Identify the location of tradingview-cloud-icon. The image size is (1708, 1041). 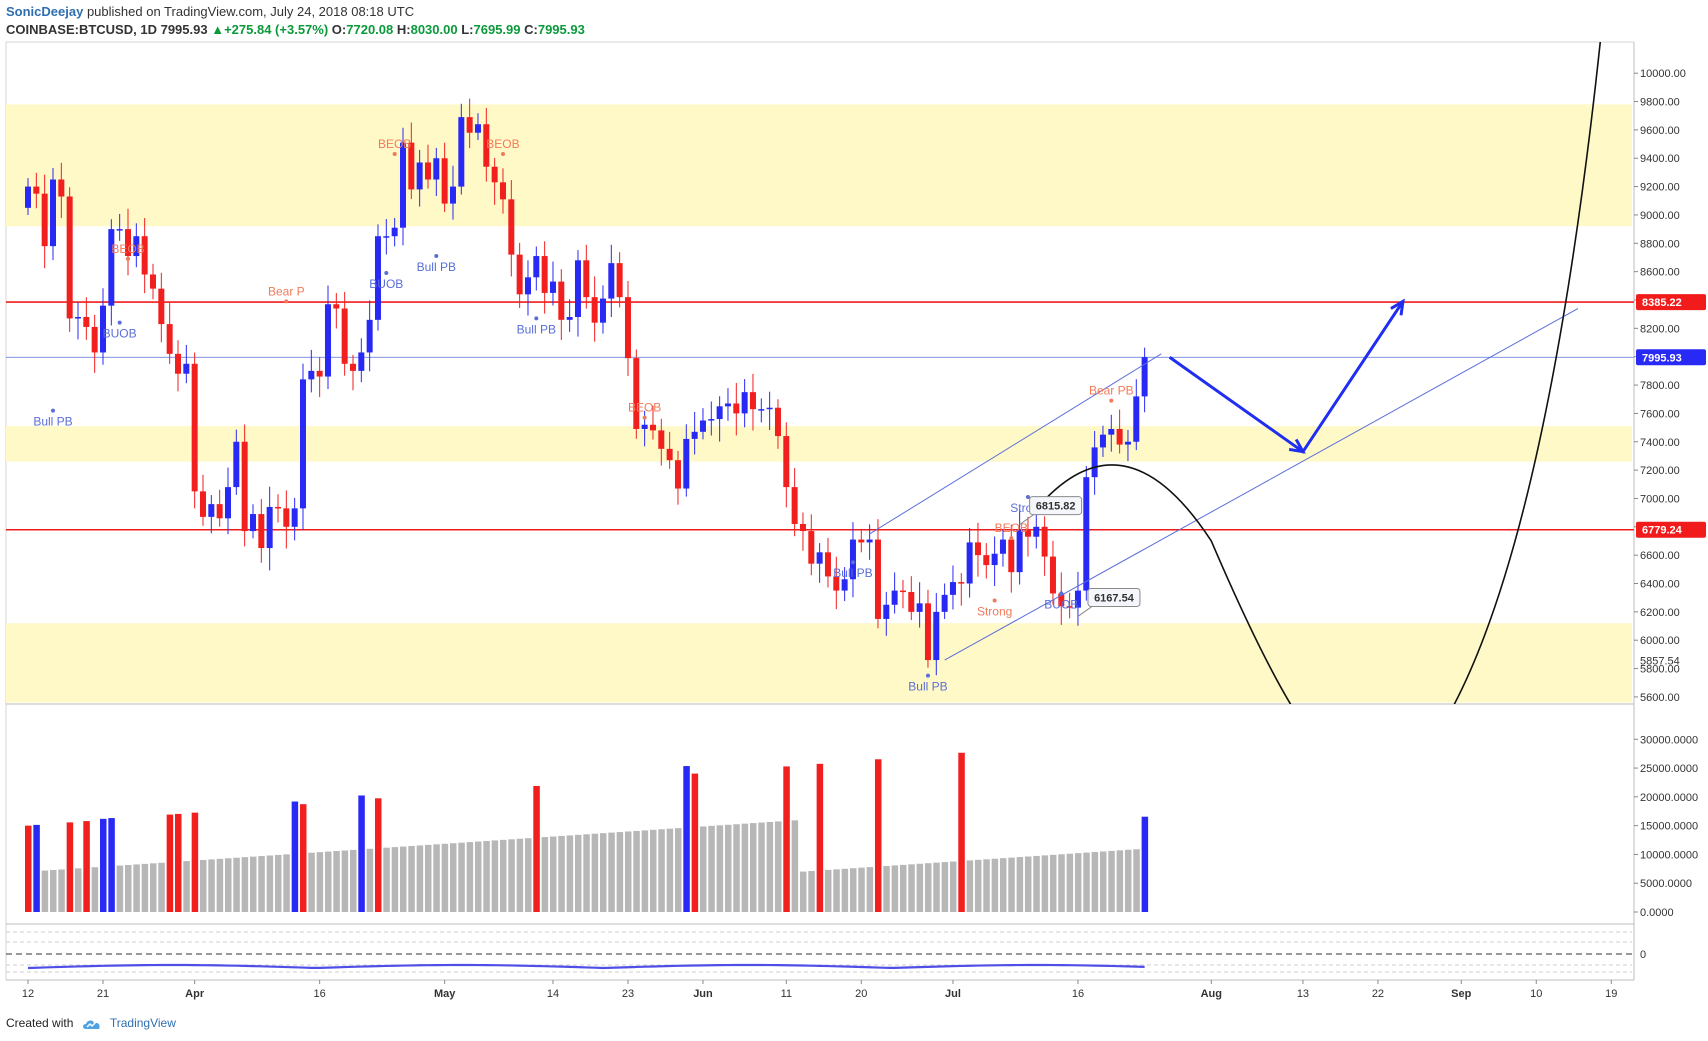
(91, 1024).